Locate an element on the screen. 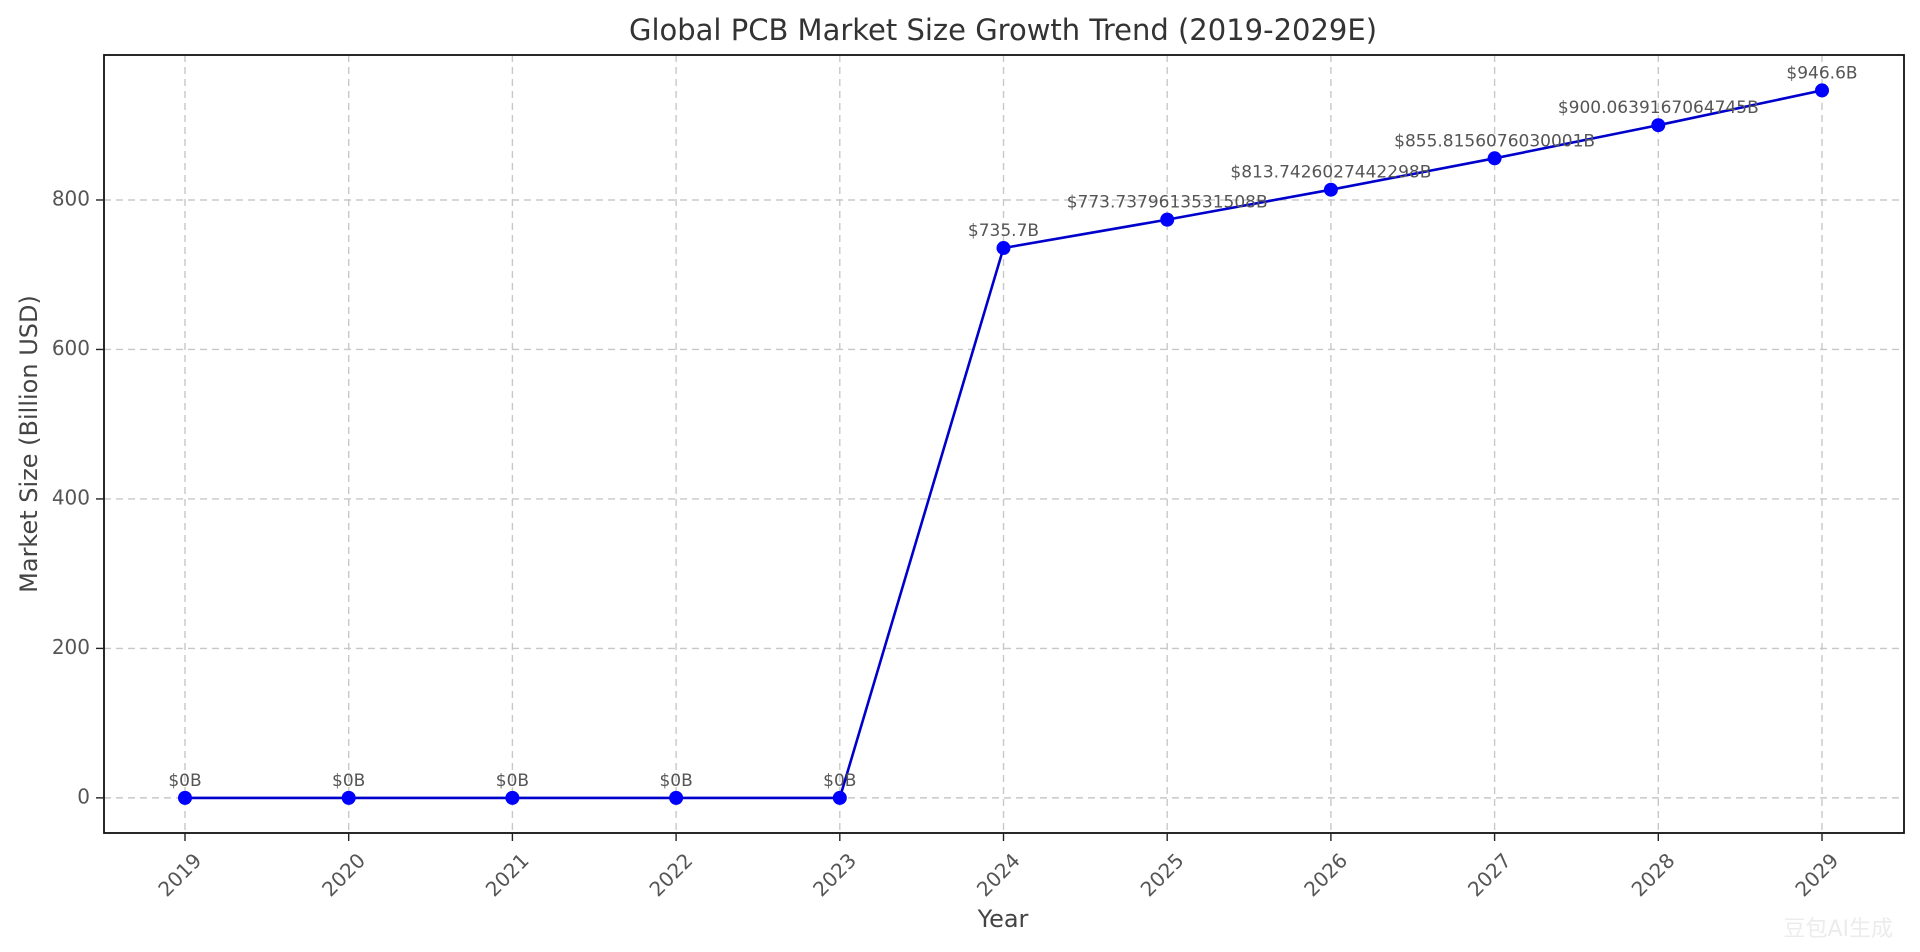 Image resolution: width=1920 pixels, height=952 pixels. x-tick-label: 2022 is located at coordinates (670, 874).